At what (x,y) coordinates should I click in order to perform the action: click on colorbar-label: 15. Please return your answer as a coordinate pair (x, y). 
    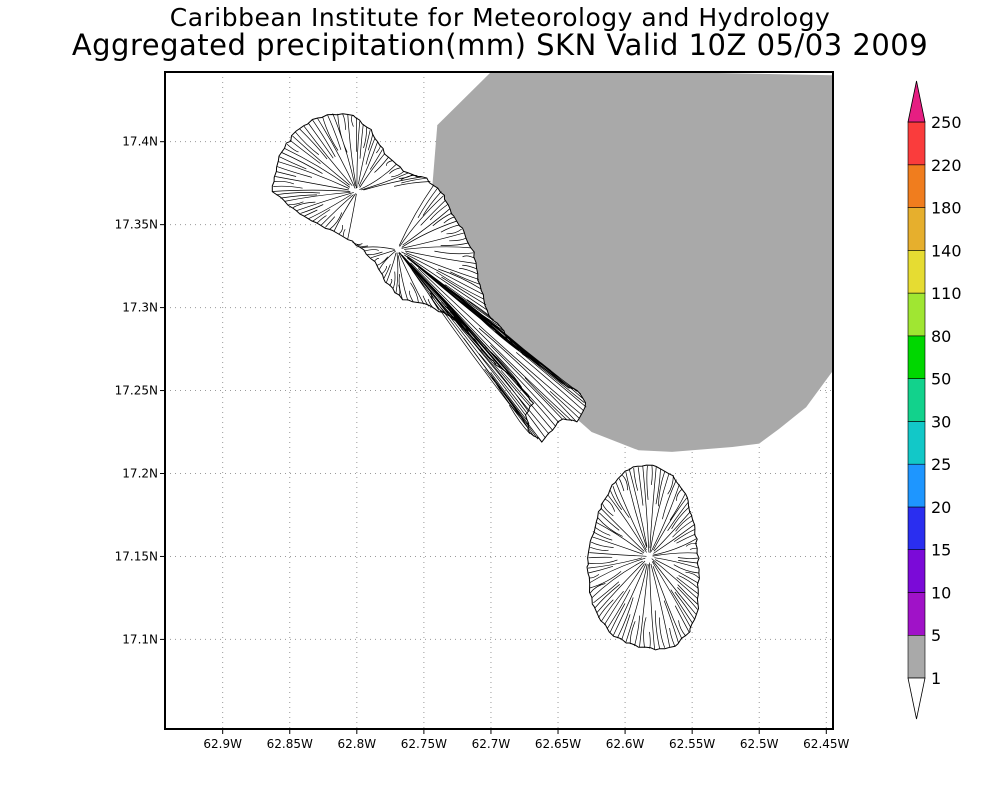
    Looking at the image, I should click on (941, 550).